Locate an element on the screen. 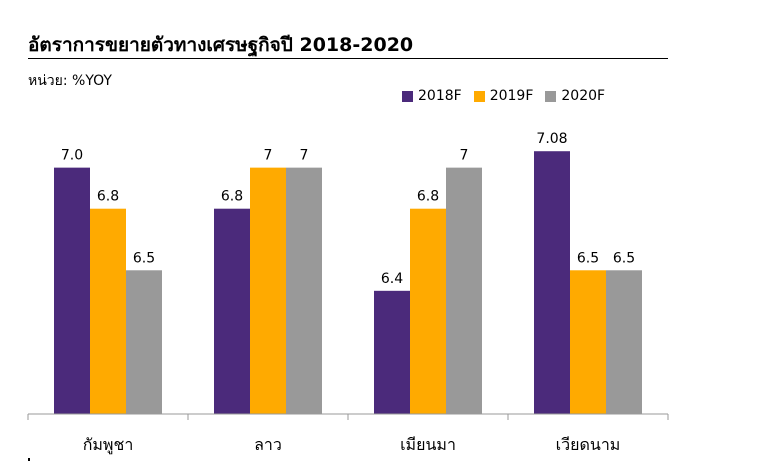 This screenshot has height=470, width=768. title-underline is located at coordinates (348, 58).